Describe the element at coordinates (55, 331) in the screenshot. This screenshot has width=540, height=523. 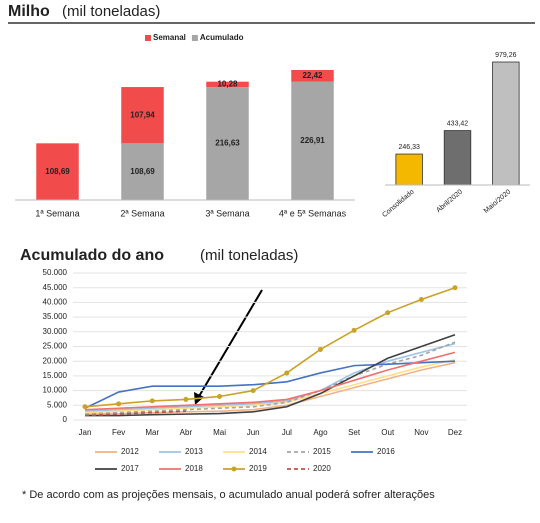
I see `y-tick-label: 30.000` at that location.